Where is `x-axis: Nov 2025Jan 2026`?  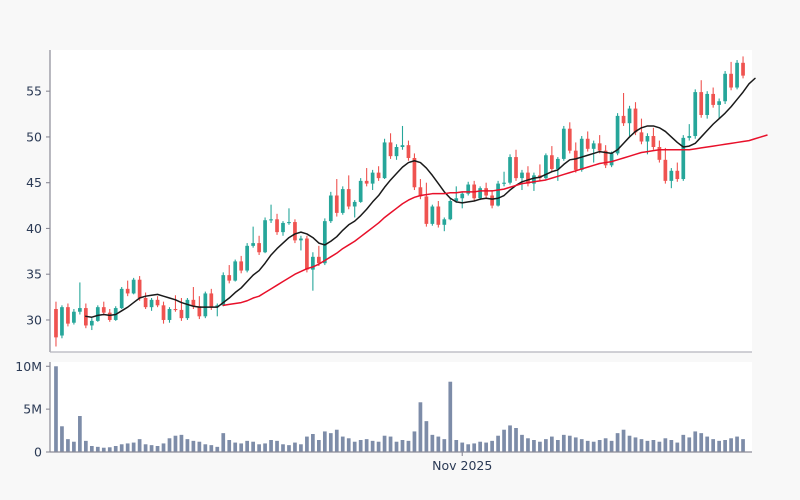
x-axis: Nov 2025Jan 2026 is located at coordinates (462, 462).